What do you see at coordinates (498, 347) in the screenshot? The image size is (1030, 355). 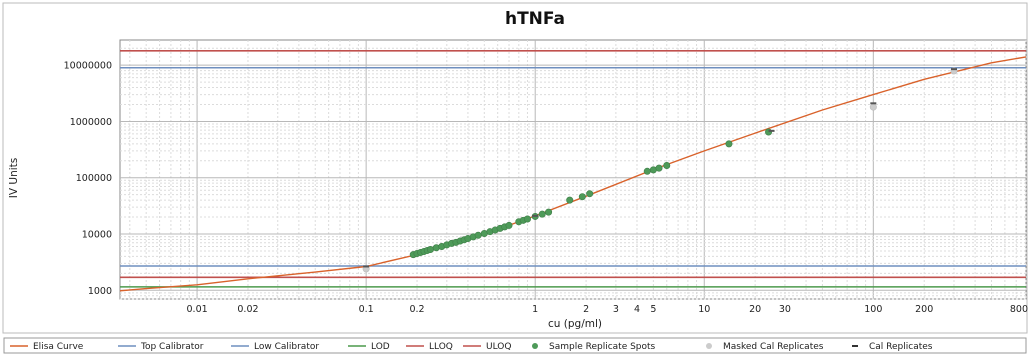 I see `legend-label: ULOQ` at bounding box center [498, 347].